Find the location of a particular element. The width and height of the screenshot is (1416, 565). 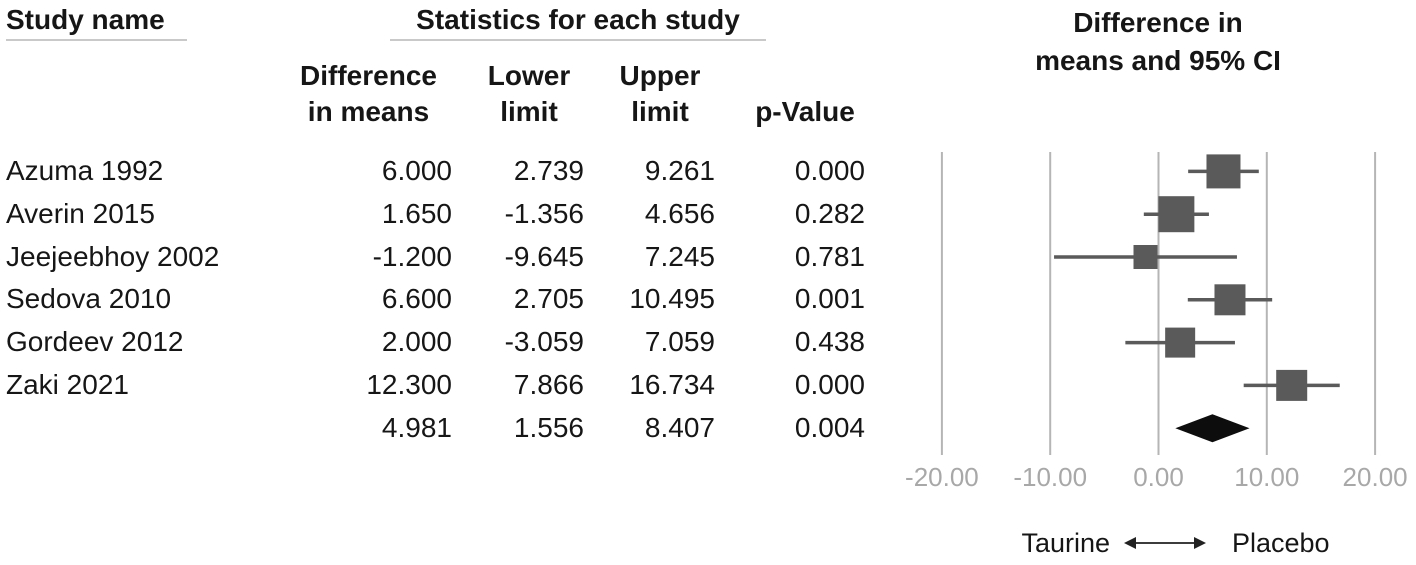

p-value: 0.438 is located at coordinates (829, 342).